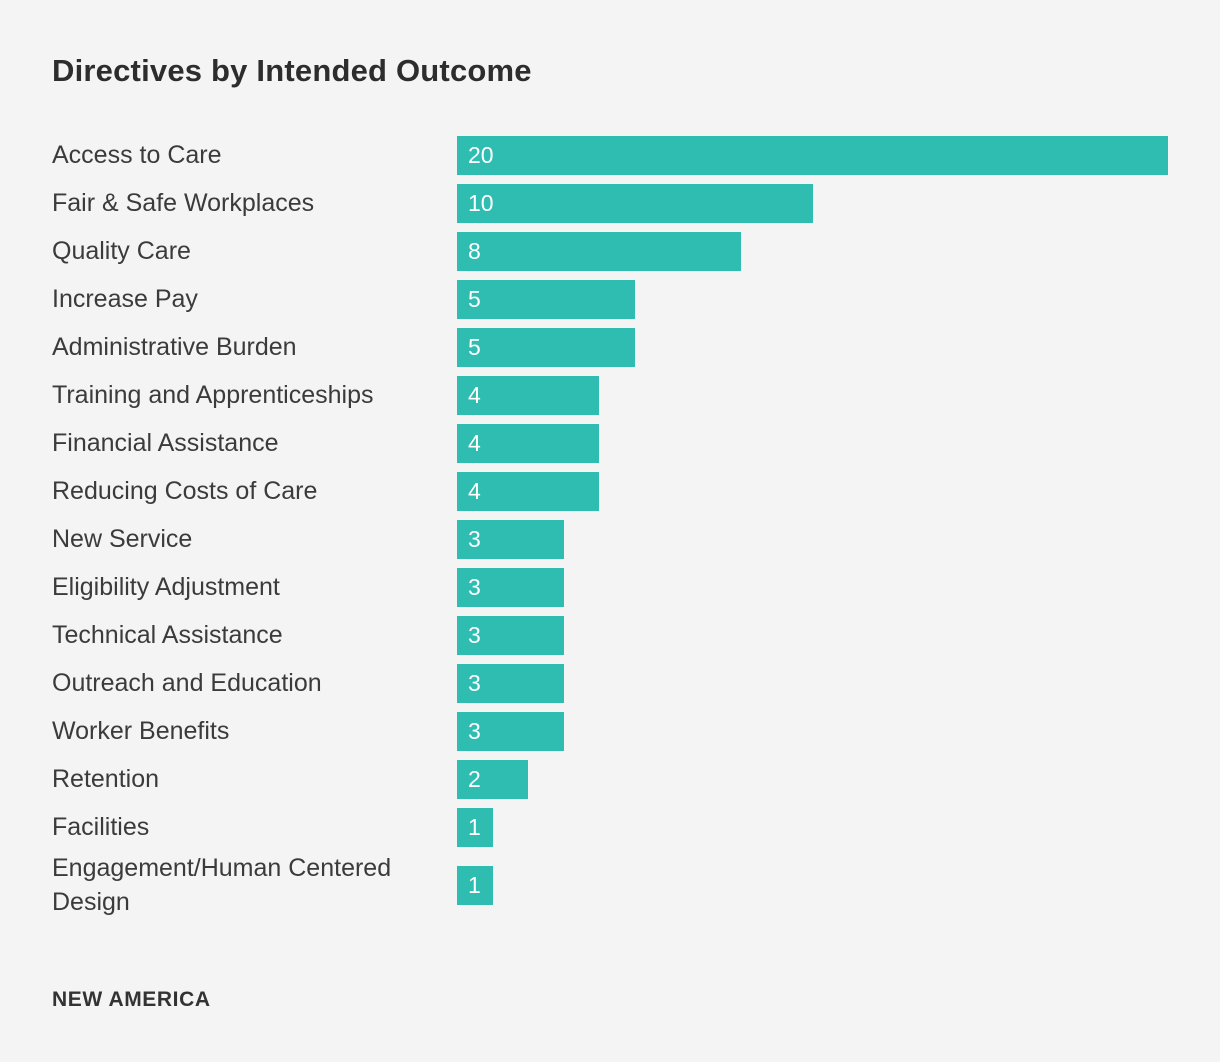 This screenshot has height=1062, width=1220. What do you see at coordinates (122, 539) in the screenshot?
I see `category-label: New Service` at bounding box center [122, 539].